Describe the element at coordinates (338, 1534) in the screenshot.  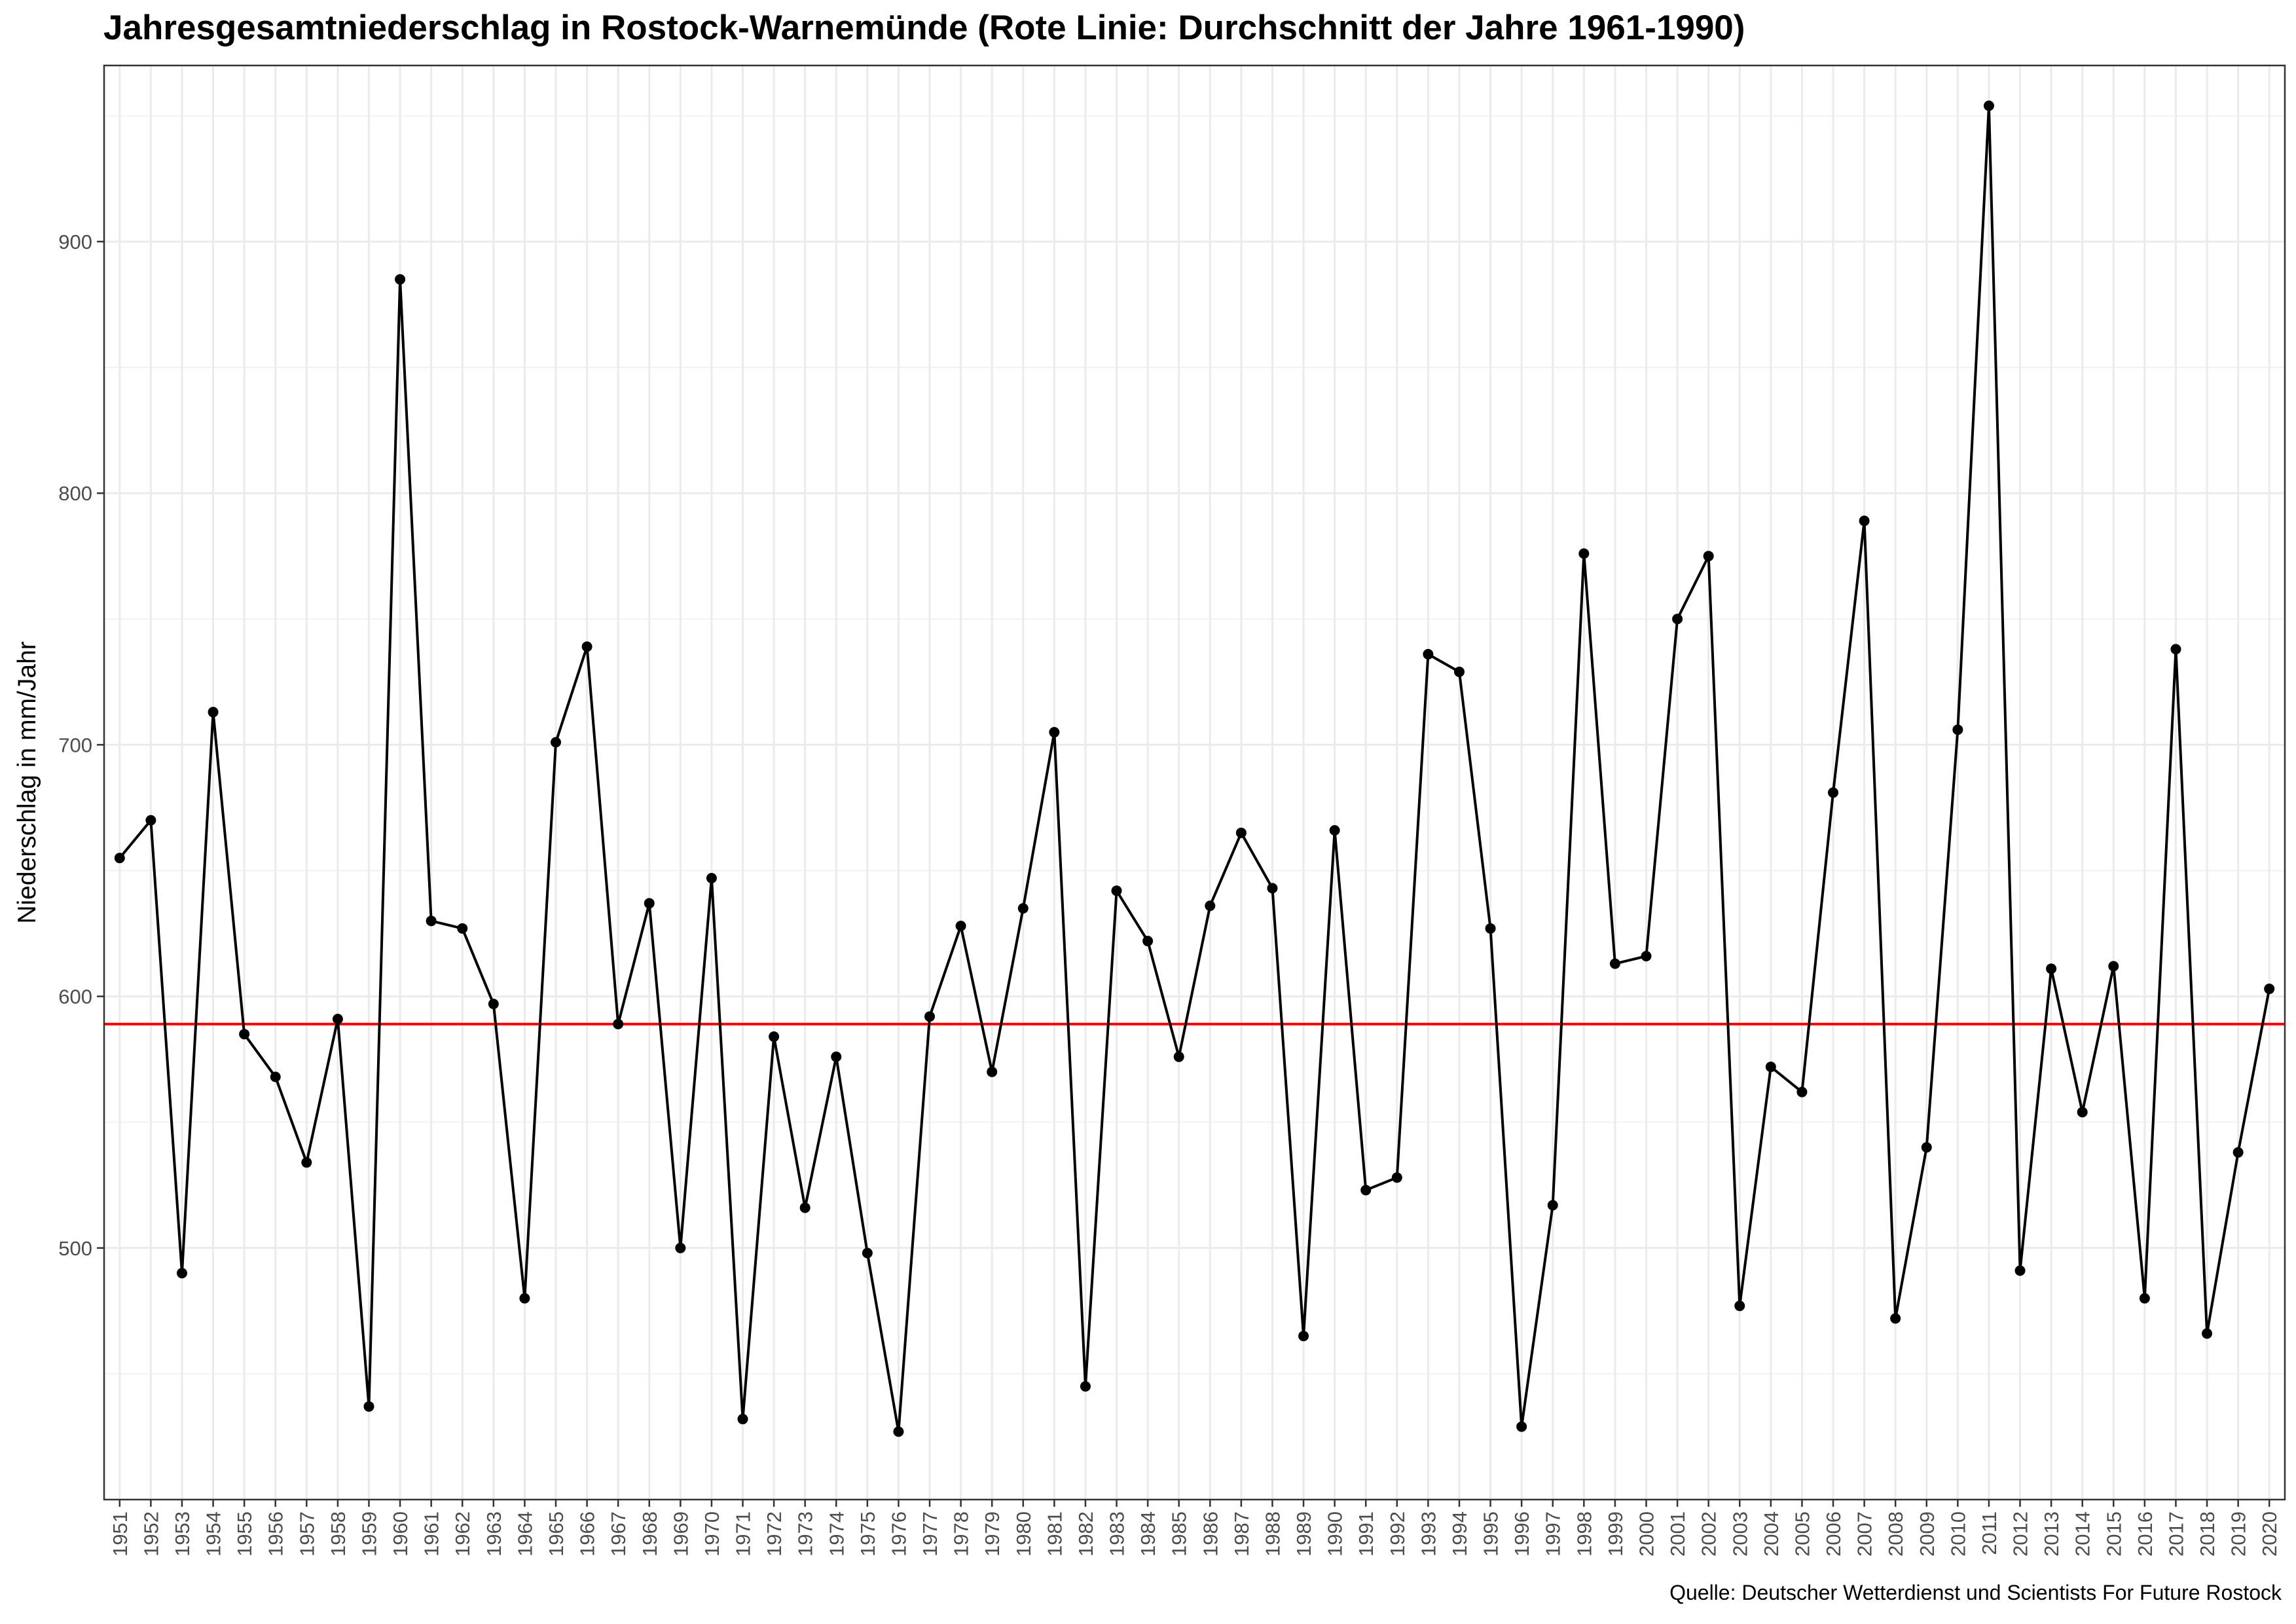
I see `x-tick-label: 1958` at that location.